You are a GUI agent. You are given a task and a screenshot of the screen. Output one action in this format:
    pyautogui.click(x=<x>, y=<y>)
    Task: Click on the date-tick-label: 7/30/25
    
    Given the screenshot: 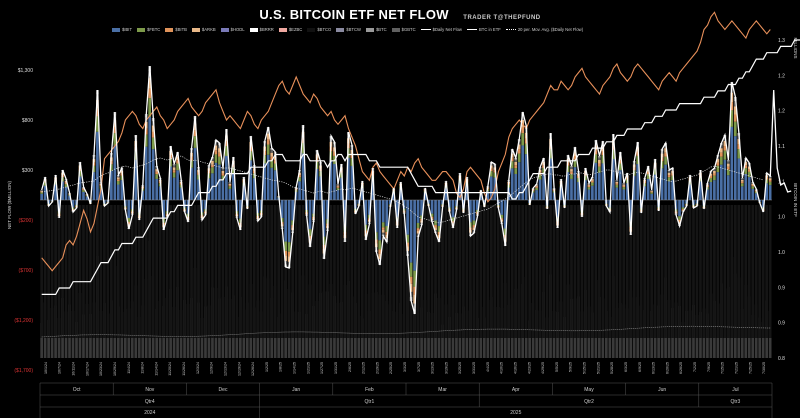 What is the action you would take?
    pyautogui.click(x=764, y=368)
    